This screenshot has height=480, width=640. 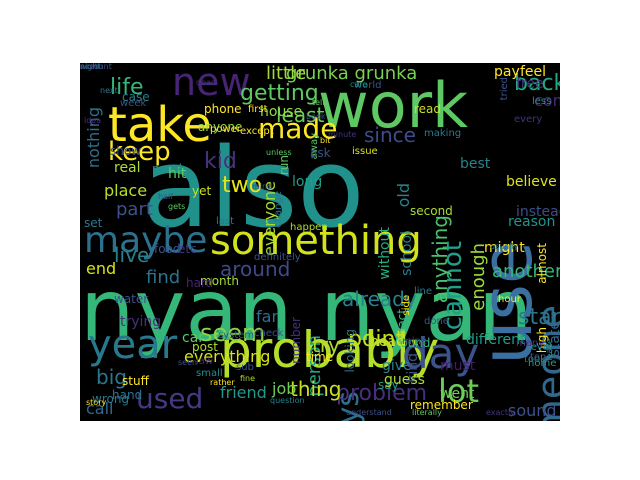 What do you see at coordinates (365, 151) in the screenshot?
I see `cloud-word: issue` at bounding box center [365, 151].